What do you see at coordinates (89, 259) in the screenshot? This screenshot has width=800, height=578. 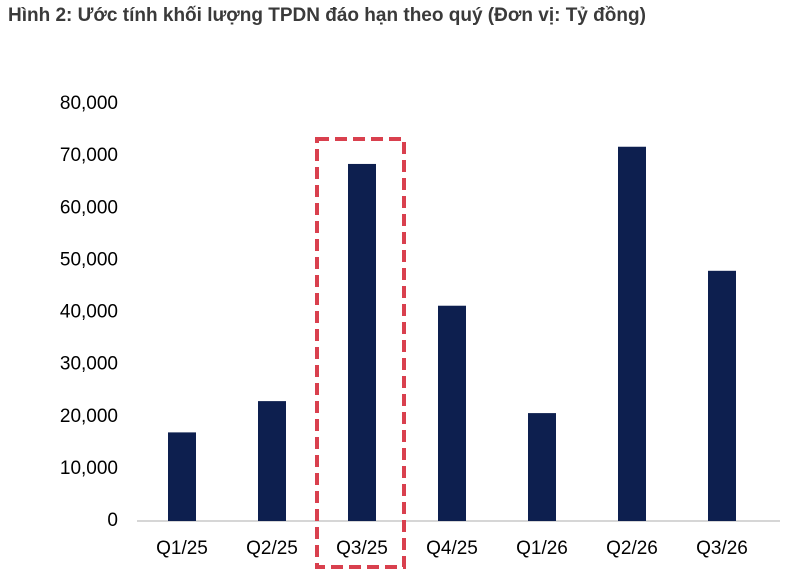 I see `y-tick-label: 50,000` at bounding box center [89, 259].